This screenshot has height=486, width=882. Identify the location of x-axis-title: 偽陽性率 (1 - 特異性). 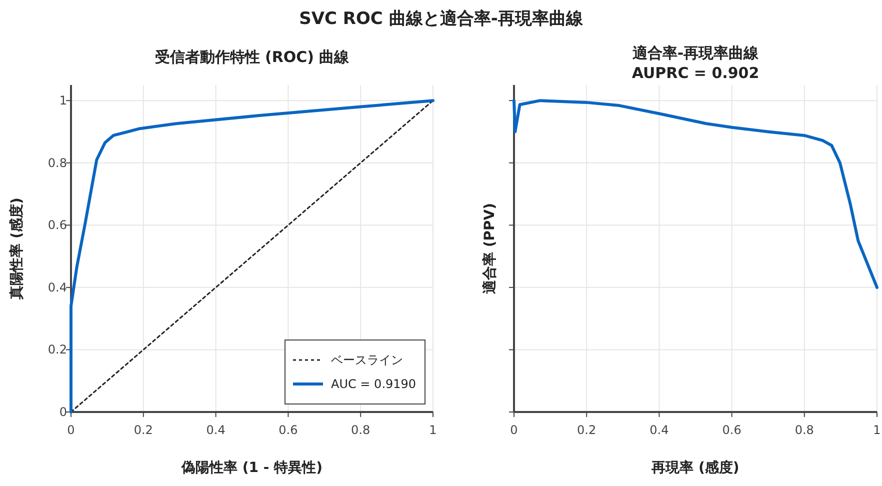
(251, 467).